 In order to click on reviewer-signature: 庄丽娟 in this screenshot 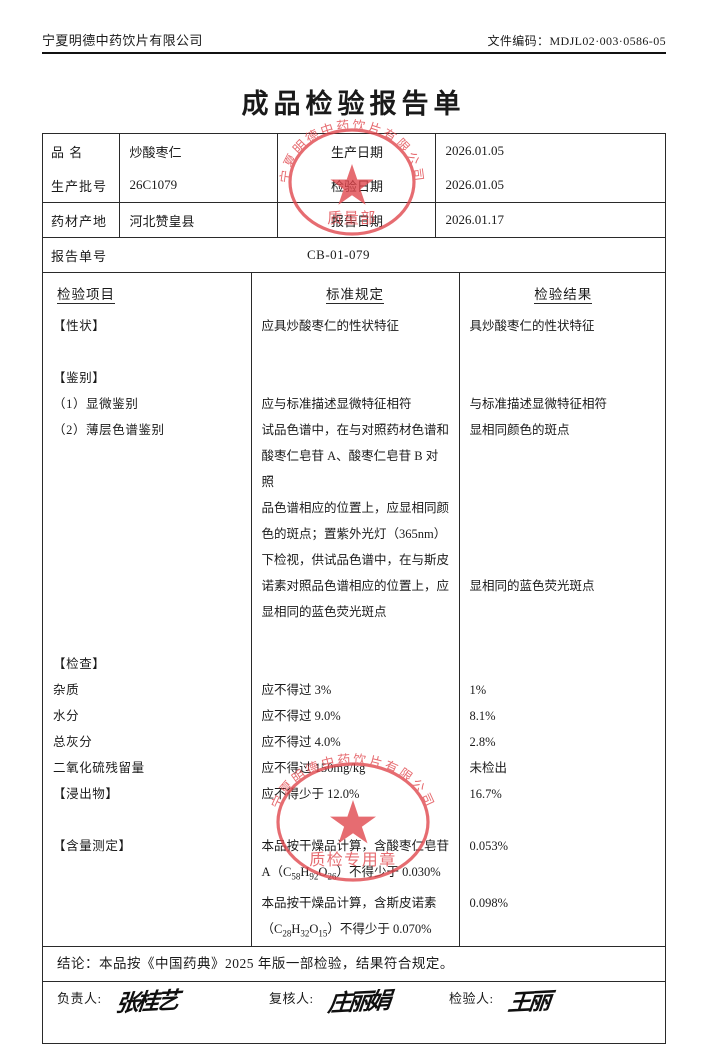, I will do `click(358, 1003)`.